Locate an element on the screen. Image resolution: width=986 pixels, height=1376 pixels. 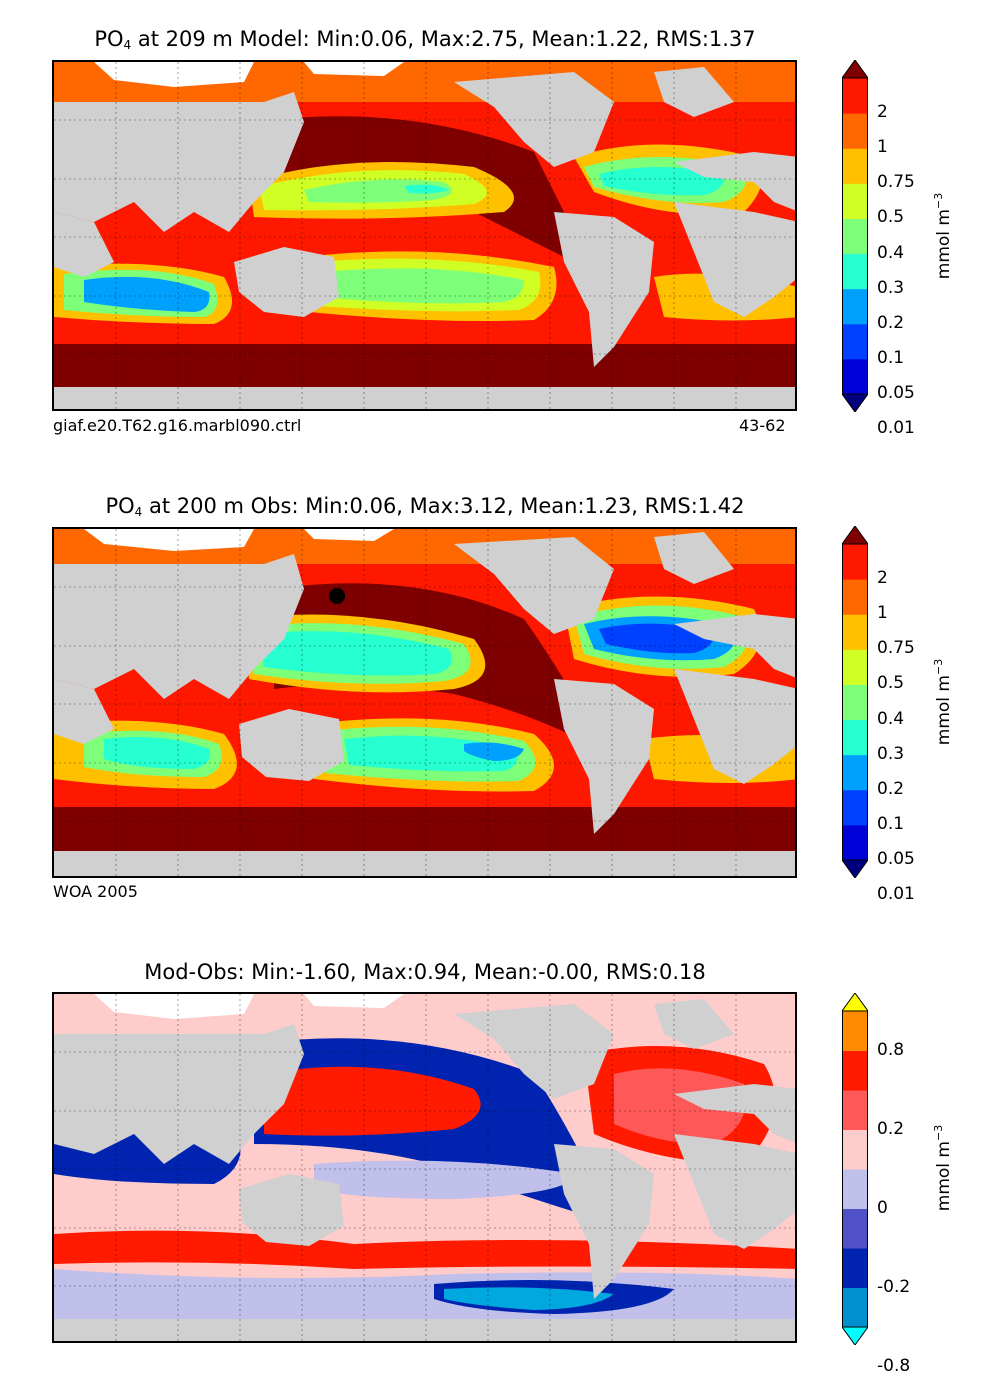
colorbar-extend-min is located at coordinates (855, 868).